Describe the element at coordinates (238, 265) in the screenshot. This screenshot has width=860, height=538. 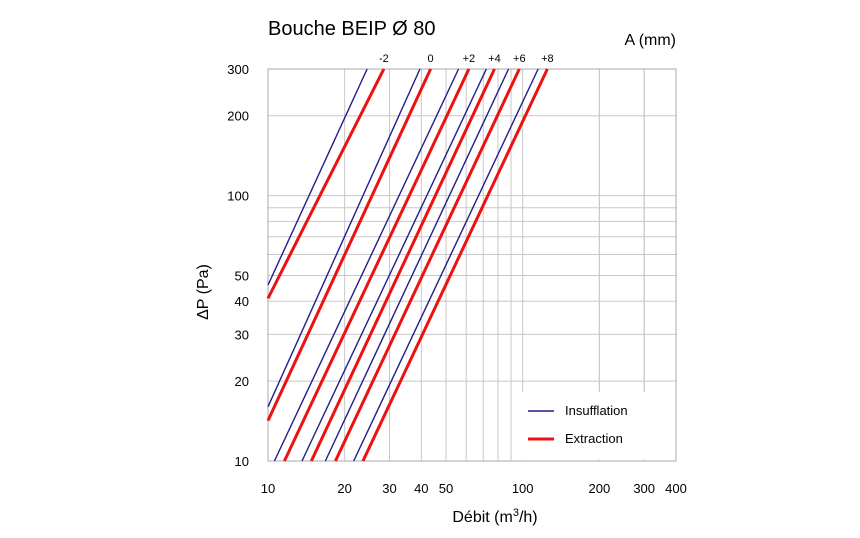
I see `y-axis-ticks: 10 20 30 40 50 100 200 300` at that location.